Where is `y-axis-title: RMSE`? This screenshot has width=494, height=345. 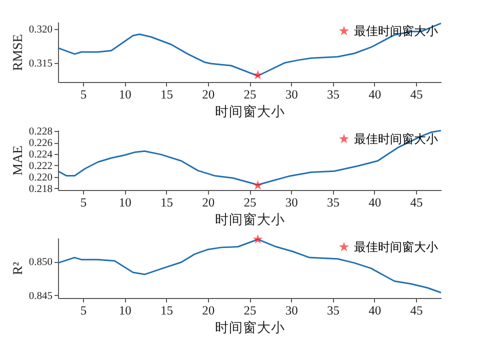 y-axis-title: RMSE is located at coordinates (17, 52).